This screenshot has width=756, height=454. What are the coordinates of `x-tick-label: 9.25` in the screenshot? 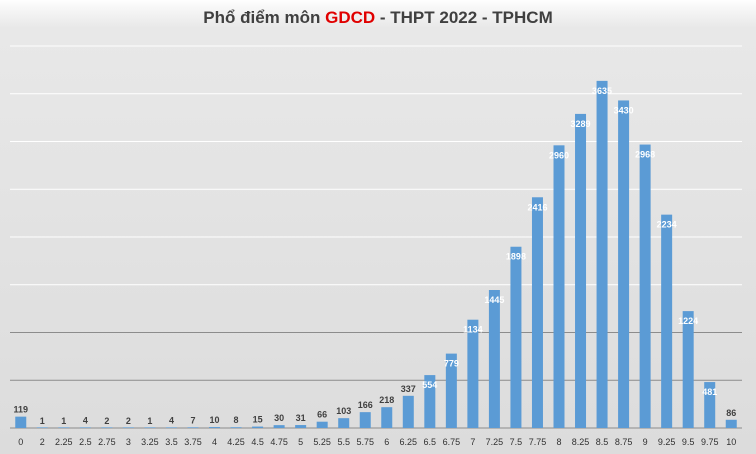 It's located at (667, 442).